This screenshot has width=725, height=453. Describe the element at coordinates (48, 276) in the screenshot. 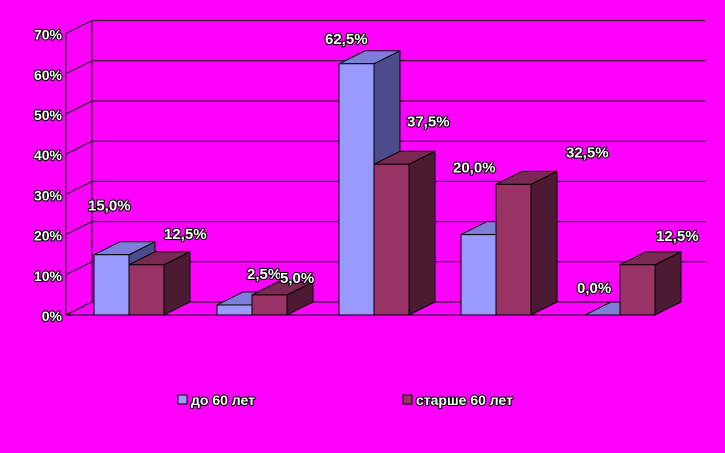

I see `y-tick-label: 10%` at that location.